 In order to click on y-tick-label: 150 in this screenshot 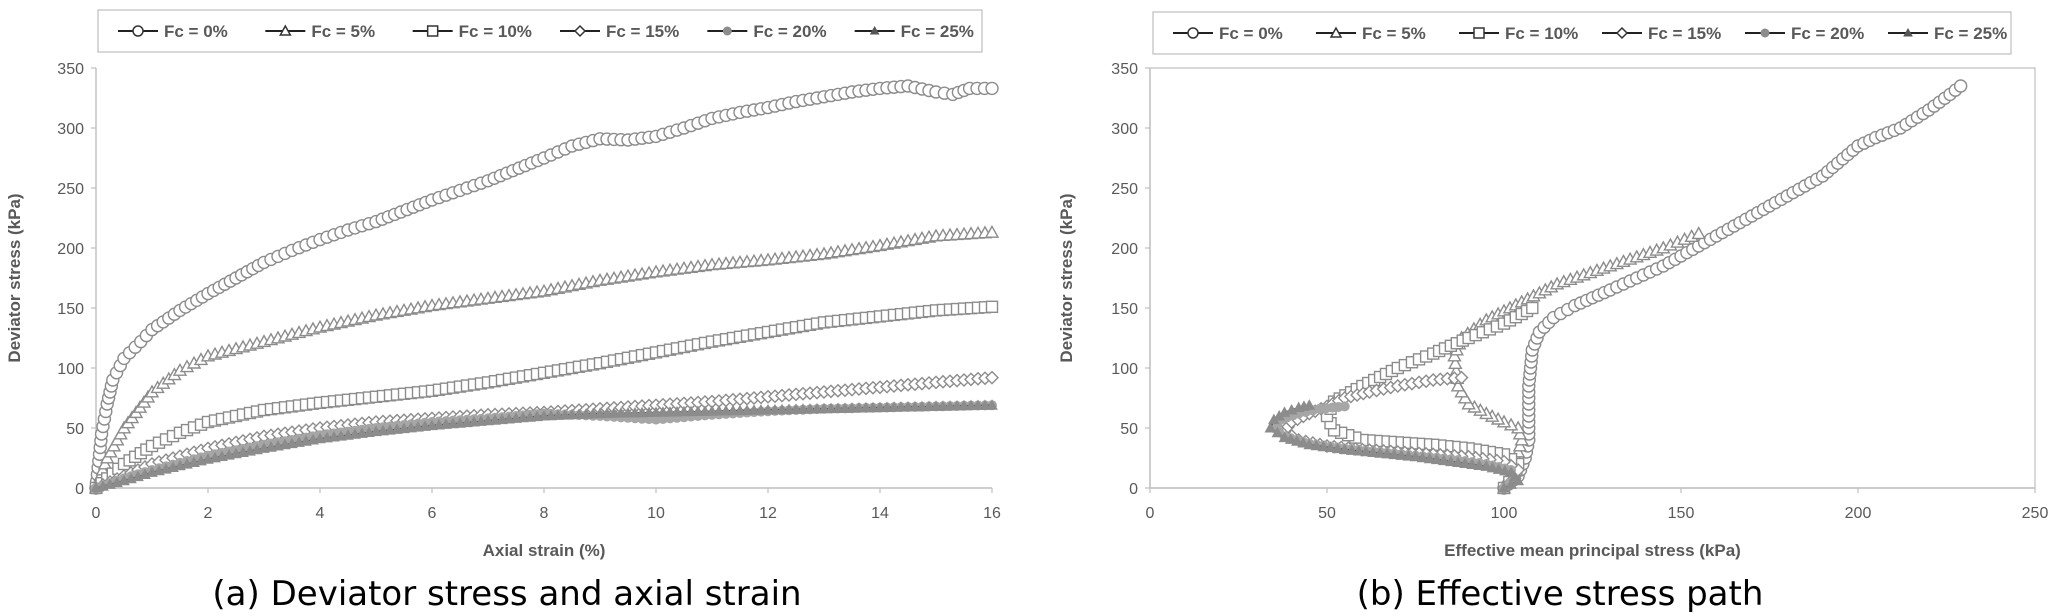, I will do `click(1124, 309)`.